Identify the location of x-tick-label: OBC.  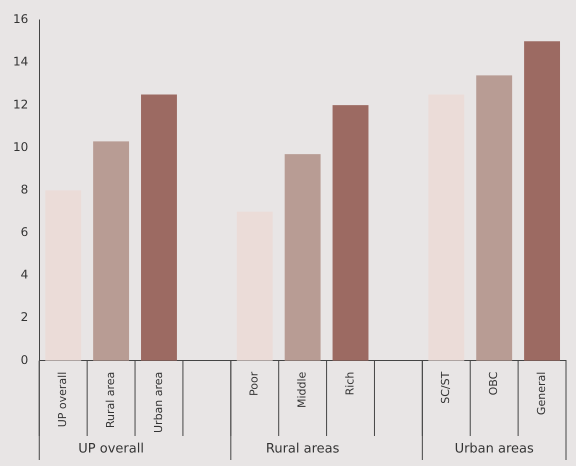
(493, 383).